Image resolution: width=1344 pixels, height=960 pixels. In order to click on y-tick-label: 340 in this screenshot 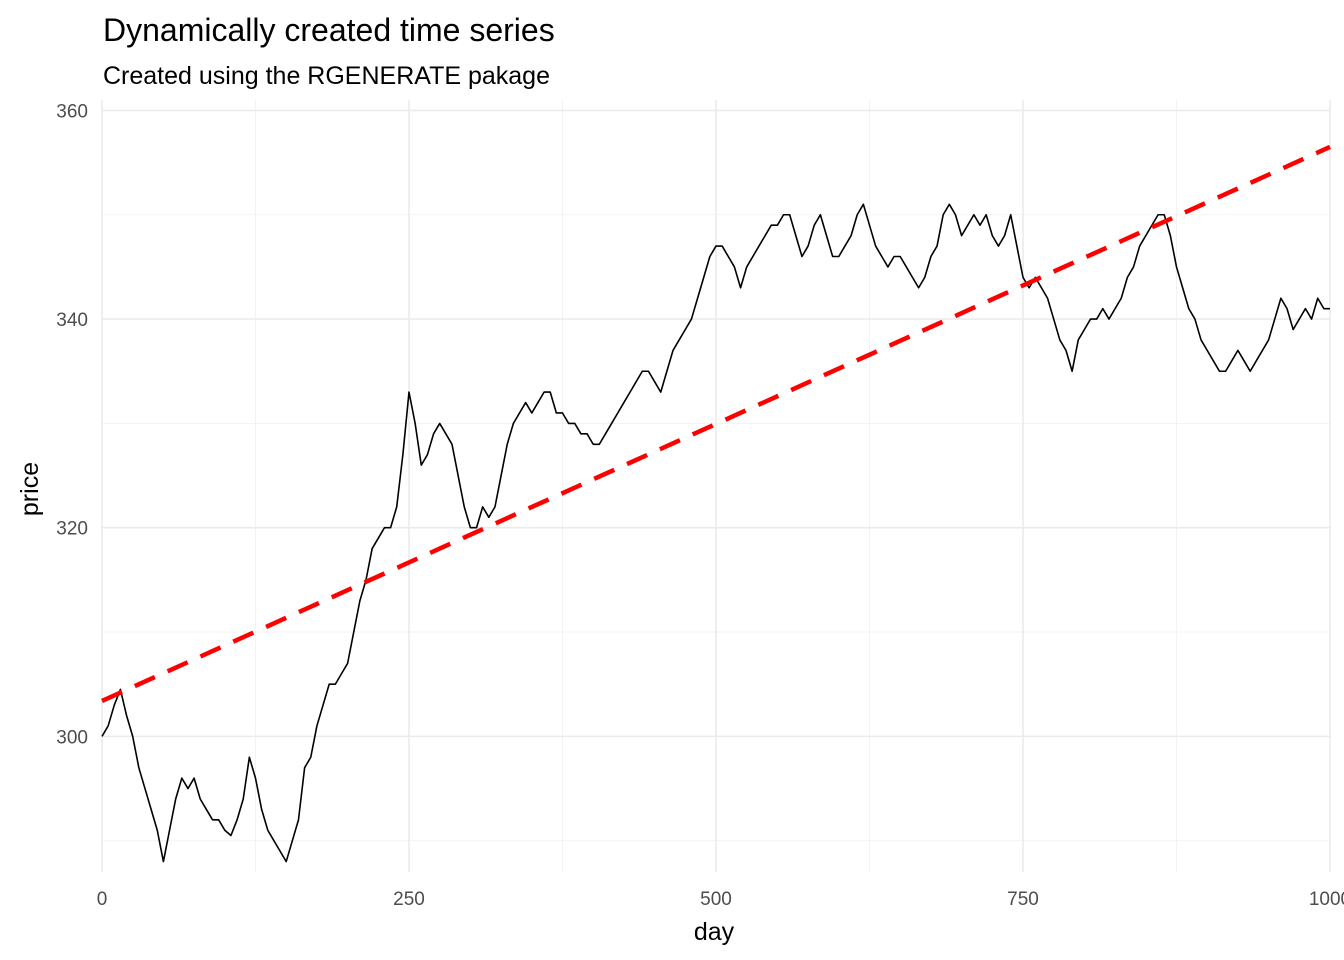, I will do `click(72, 320)`.